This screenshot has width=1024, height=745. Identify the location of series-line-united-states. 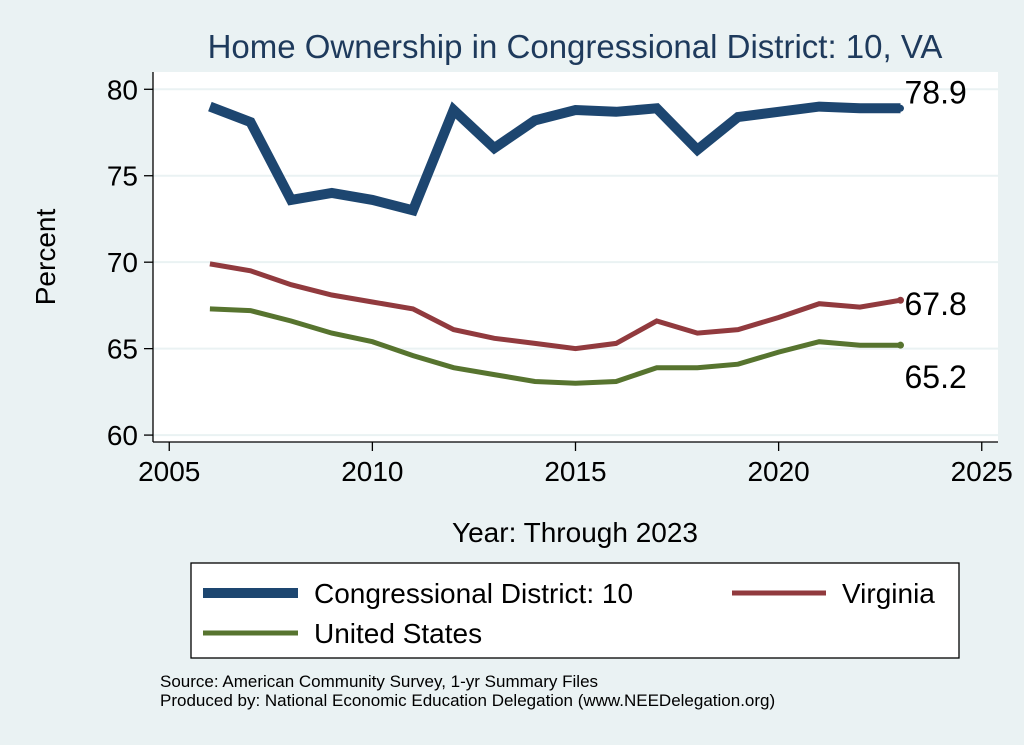
(555, 346).